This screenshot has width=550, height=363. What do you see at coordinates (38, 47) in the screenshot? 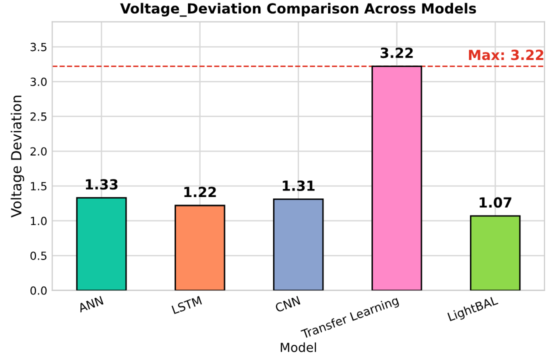
I see `y-tick-label: 3.5` at bounding box center [38, 47].